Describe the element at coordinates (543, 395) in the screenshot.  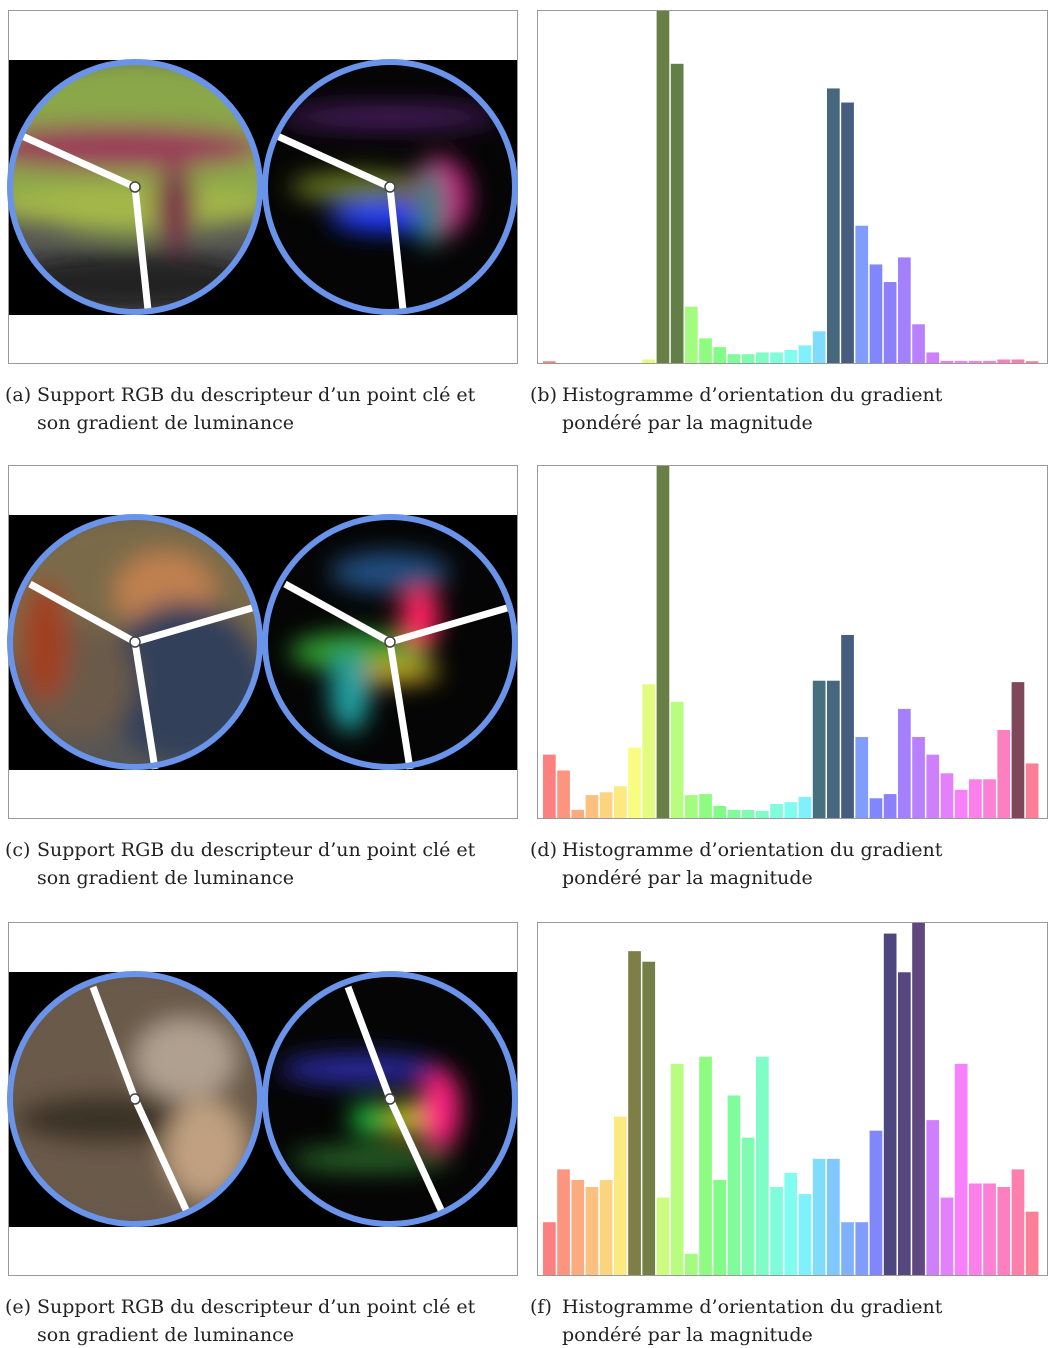
I see `caption-label: (b)` at that location.